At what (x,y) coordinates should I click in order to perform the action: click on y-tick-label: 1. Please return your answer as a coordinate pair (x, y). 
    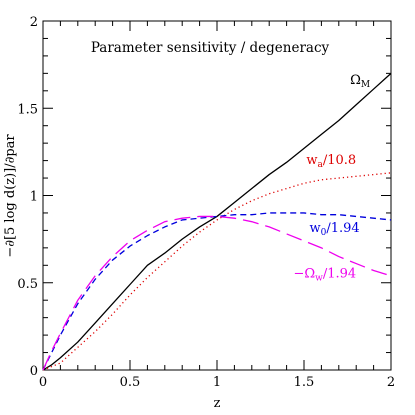
    Looking at the image, I should click on (34, 197).